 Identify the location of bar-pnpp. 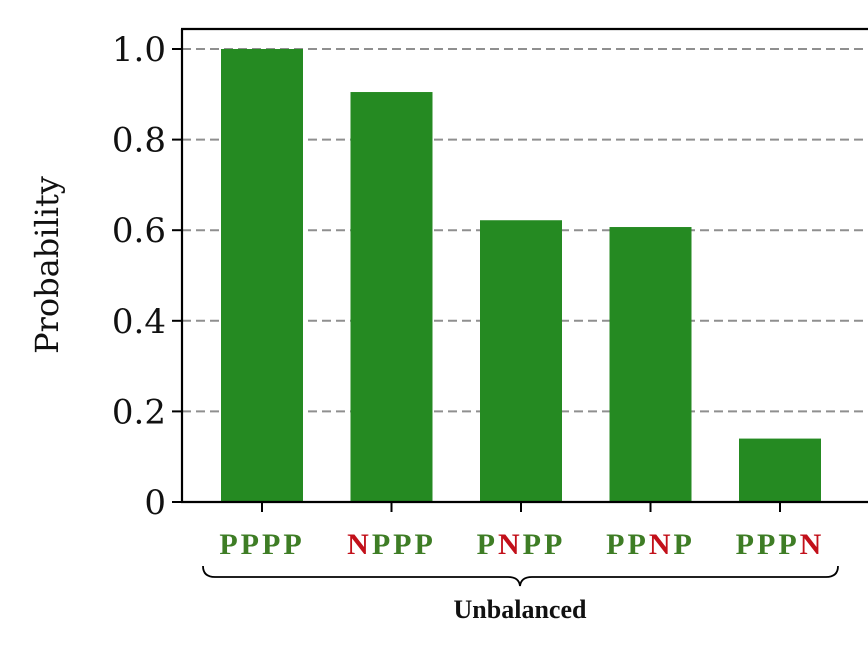
(521, 361).